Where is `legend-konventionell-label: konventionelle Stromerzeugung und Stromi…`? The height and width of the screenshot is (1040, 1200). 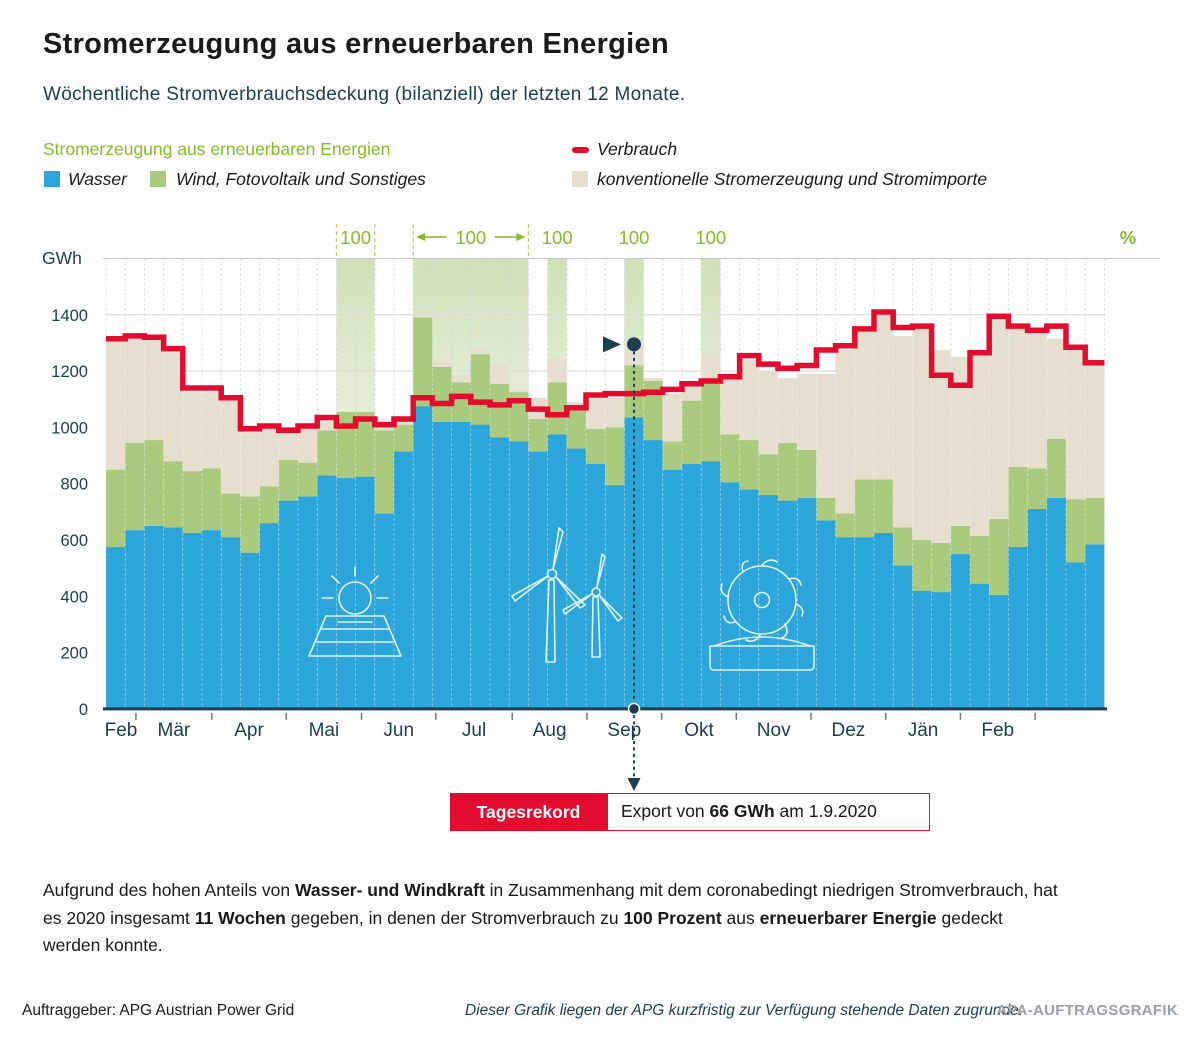
legend-konventionell-label: konventionelle Stromerzeugung und Stromi… is located at coordinates (792, 179).